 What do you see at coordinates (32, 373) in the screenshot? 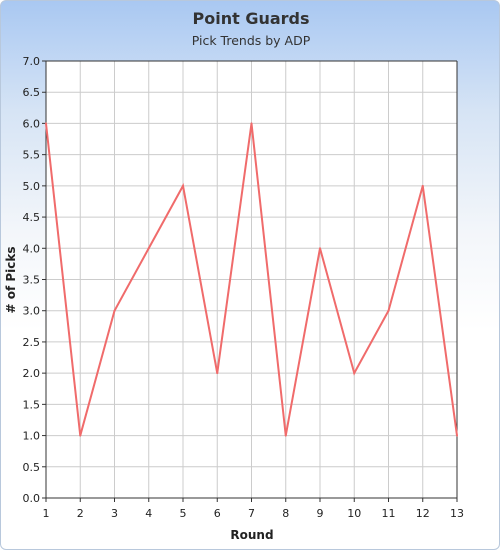
I see `y-tick-label: 2.0` at bounding box center [32, 373].